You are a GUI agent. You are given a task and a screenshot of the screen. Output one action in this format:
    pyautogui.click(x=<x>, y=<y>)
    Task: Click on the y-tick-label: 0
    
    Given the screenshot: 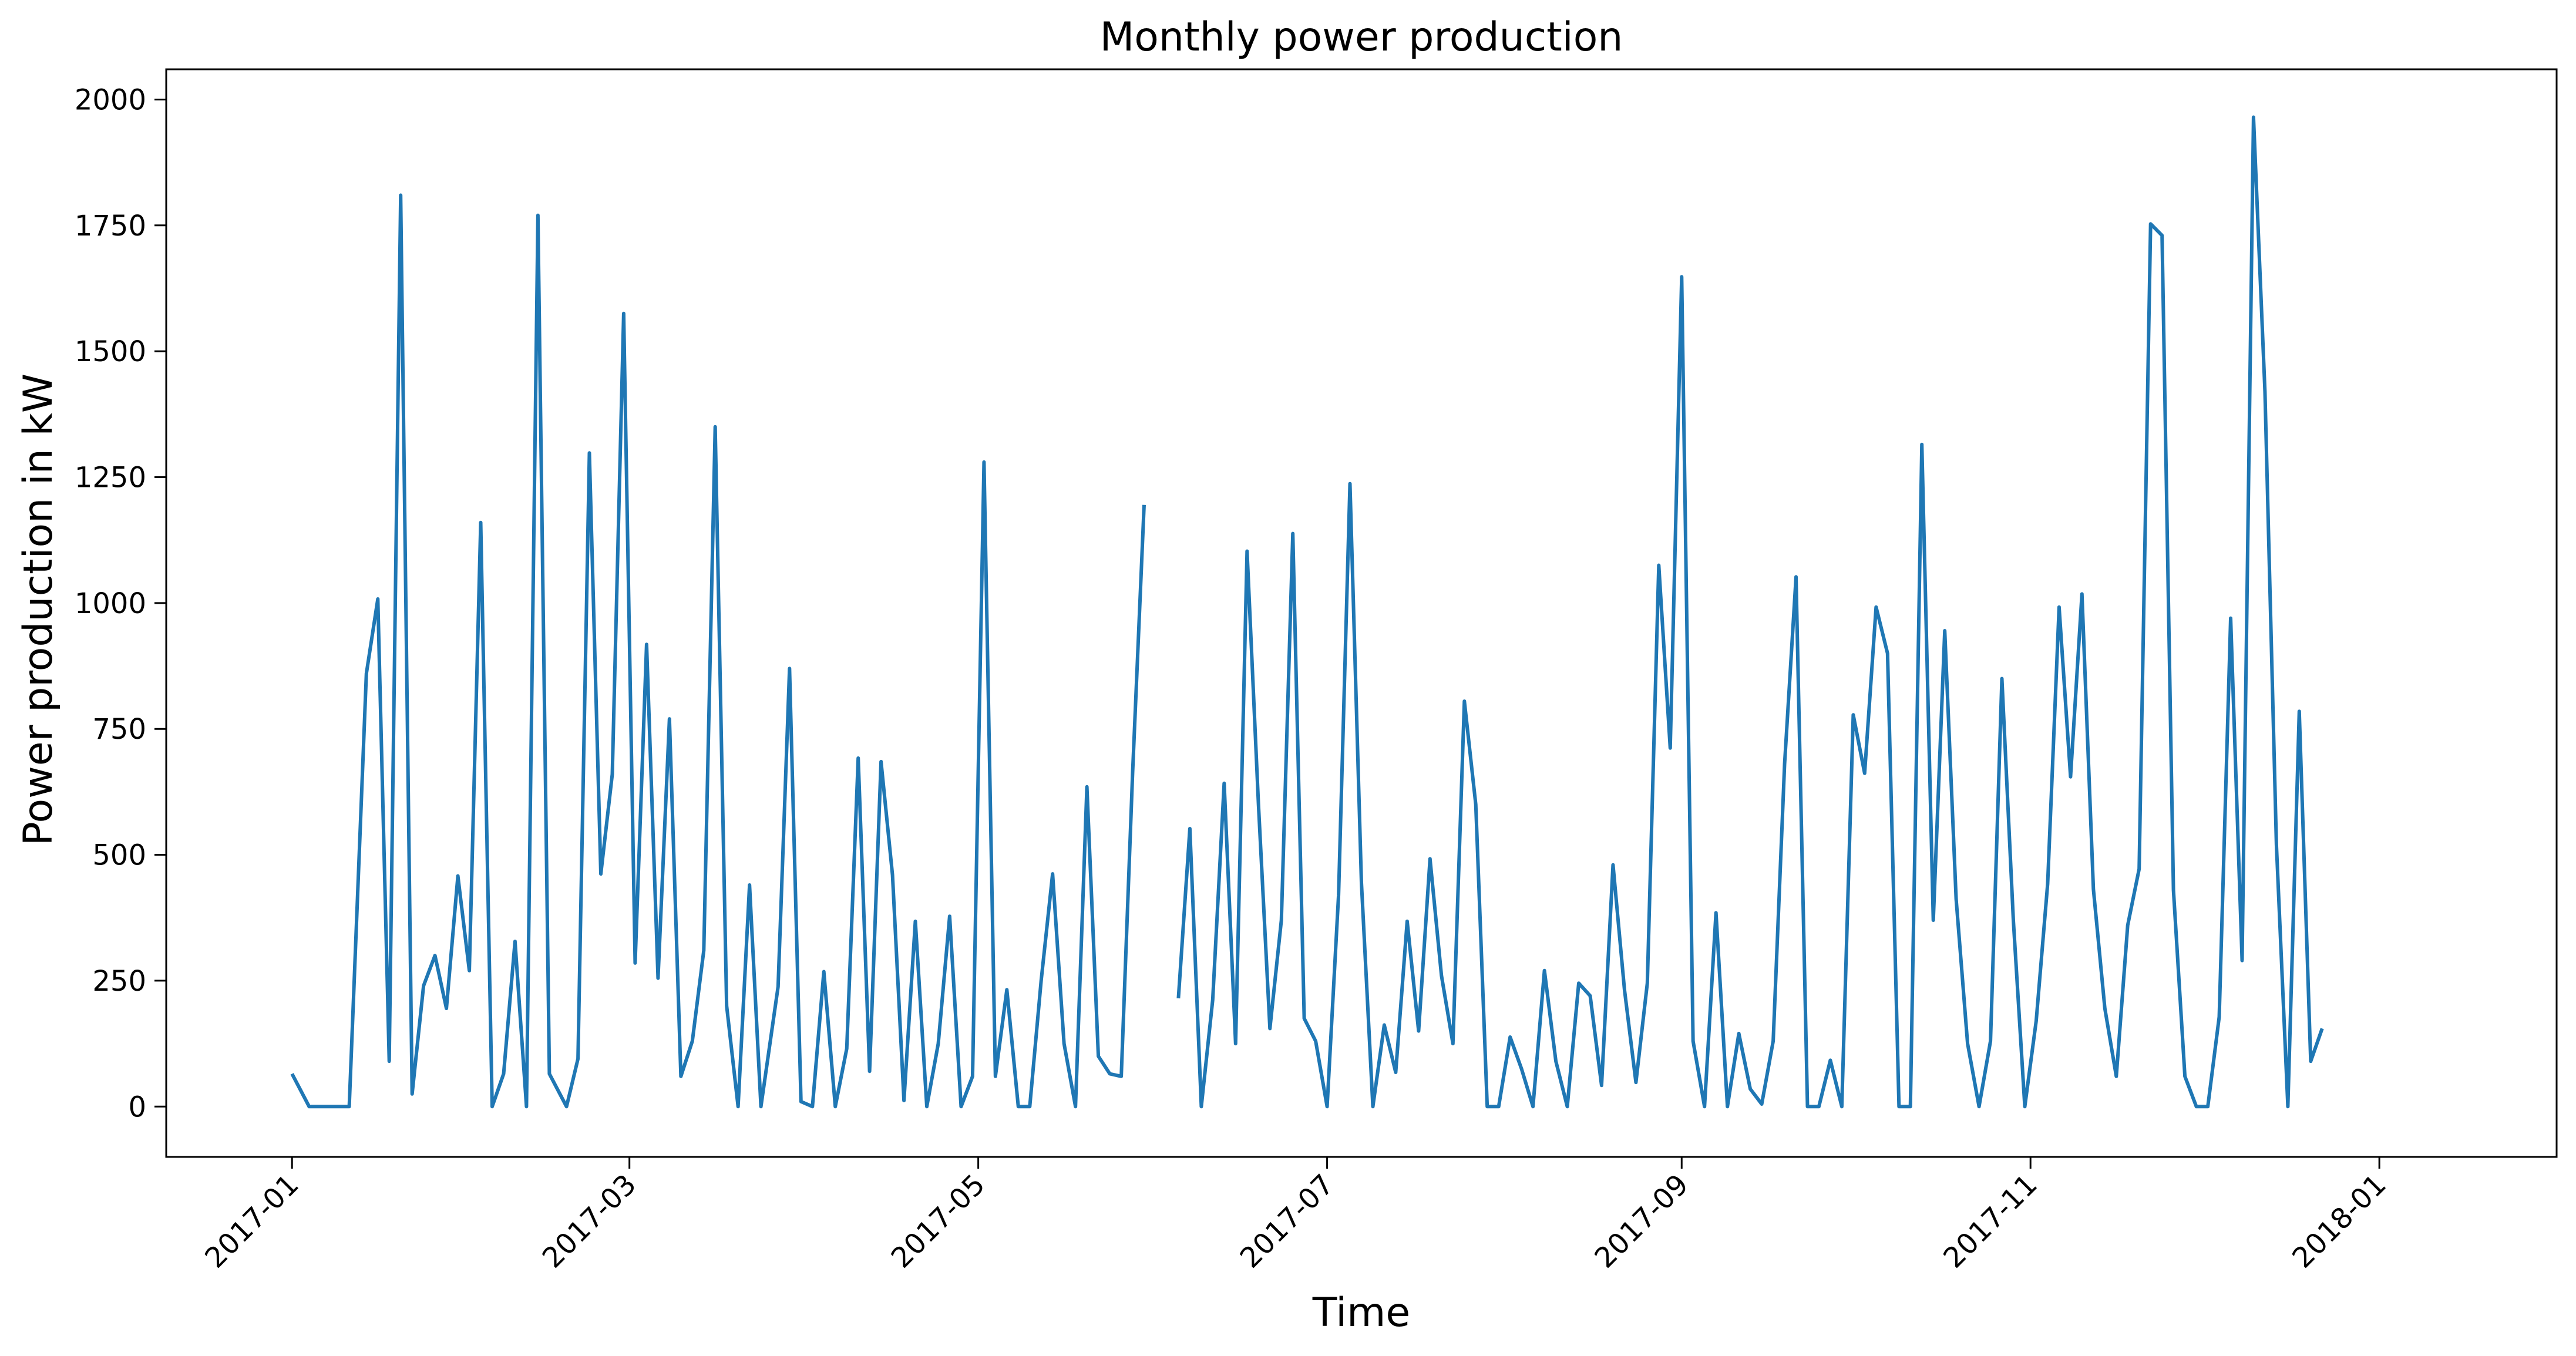 What is the action you would take?
    pyautogui.click(x=137, y=1107)
    